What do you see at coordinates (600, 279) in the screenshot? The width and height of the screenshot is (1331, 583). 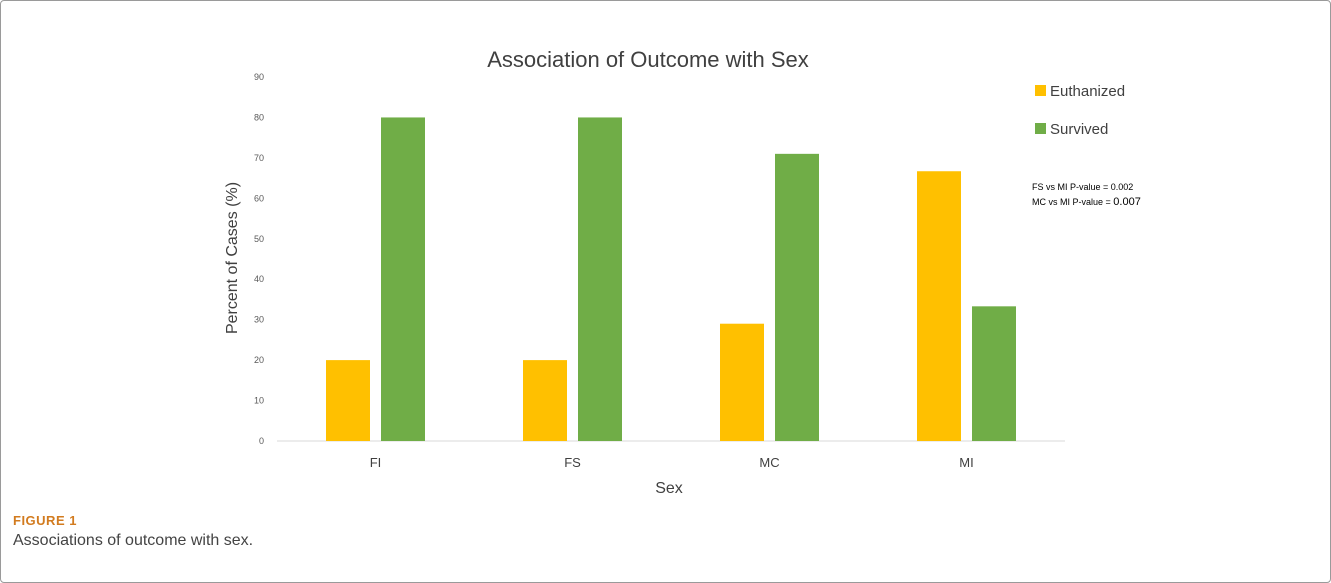 I see `bar-survived-fs` at bounding box center [600, 279].